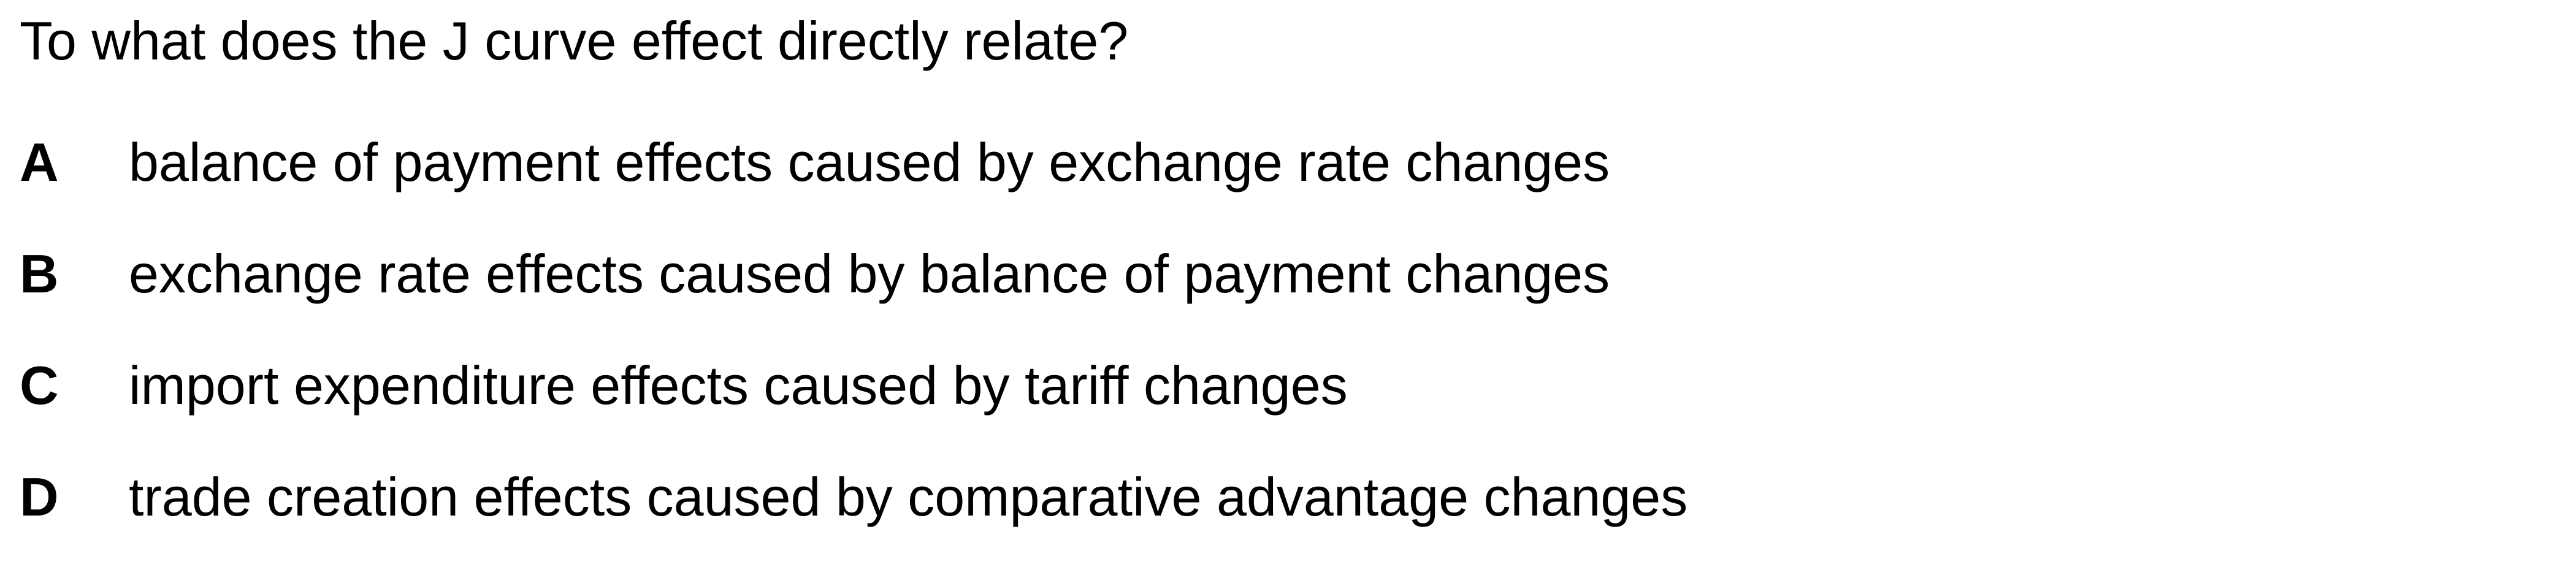 This screenshot has width=2576, height=575. What do you see at coordinates (39, 273) in the screenshot?
I see `option-b-letter: B` at bounding box center [39, 273].